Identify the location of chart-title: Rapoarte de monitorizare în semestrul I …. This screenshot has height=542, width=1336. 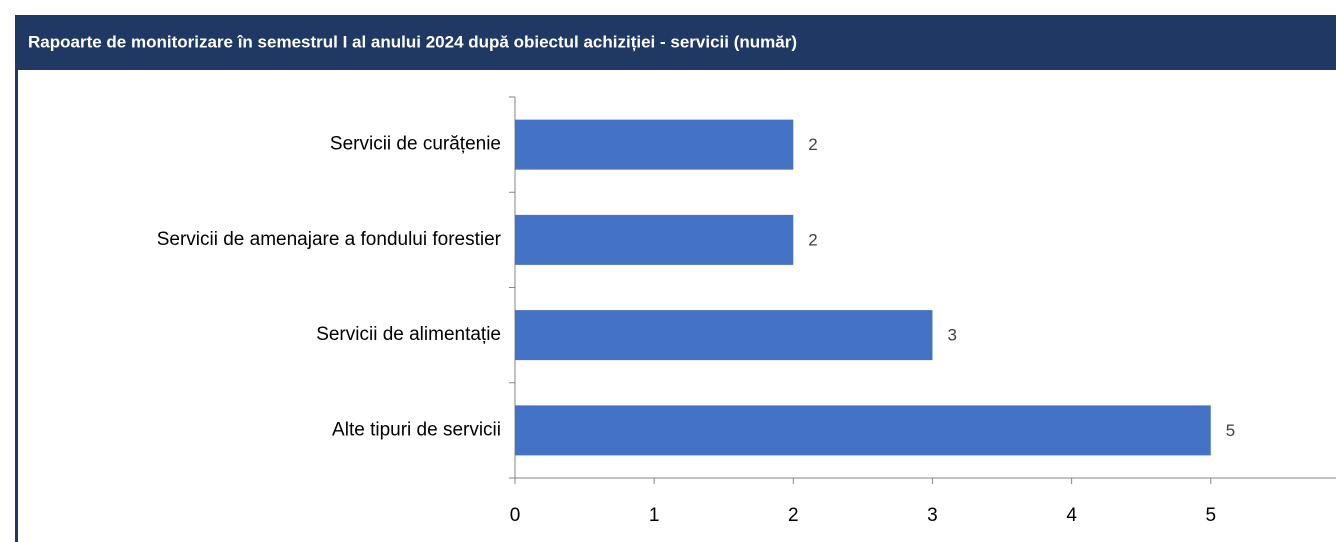
(412, 41).